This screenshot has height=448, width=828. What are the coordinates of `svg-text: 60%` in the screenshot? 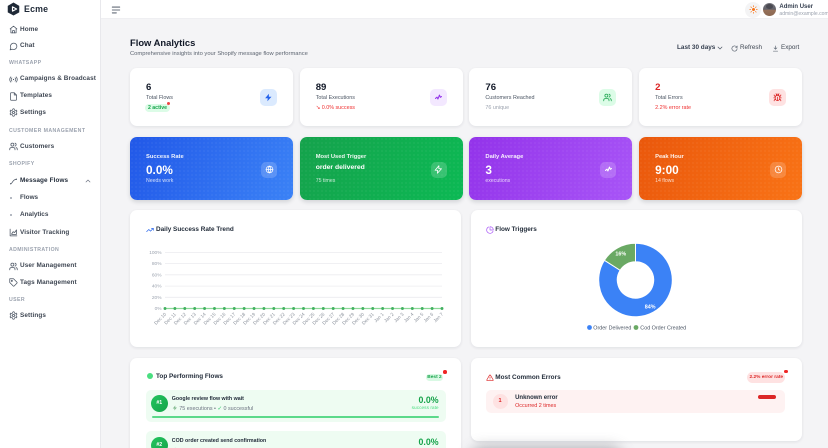 It's located at (157, 275).